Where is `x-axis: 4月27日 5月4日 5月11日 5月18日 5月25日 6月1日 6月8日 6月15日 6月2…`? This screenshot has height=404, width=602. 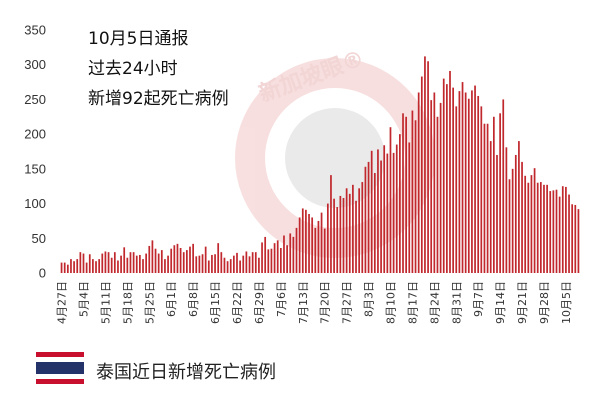 x-axis: 4月27日 5月4日 5月11日 5月18日 5月25日 6月1日 6月8日 6月15日 6月2… is located at coordinates (314, 302).